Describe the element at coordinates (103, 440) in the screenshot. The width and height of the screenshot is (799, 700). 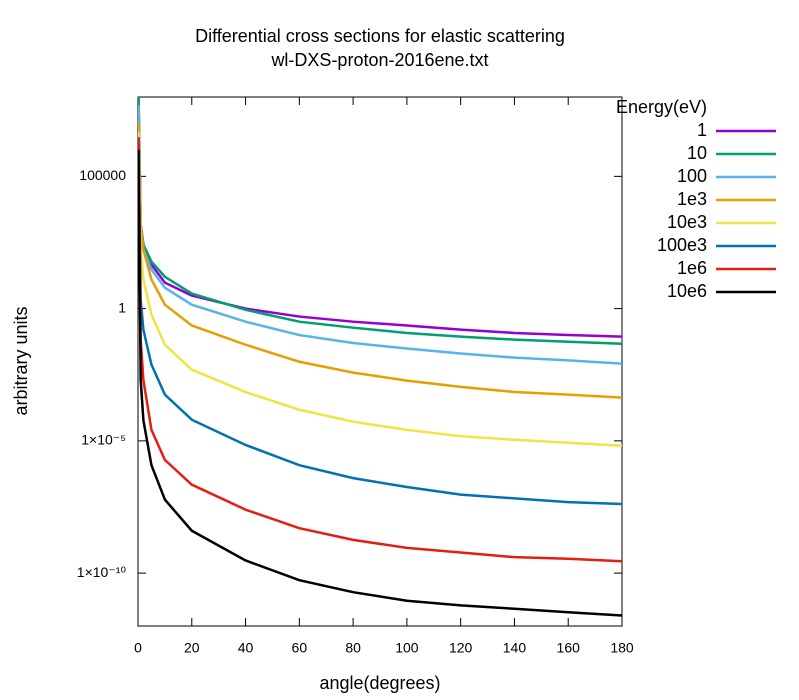
I see `y-tick-label: 1×10⁻⁵` at that location.